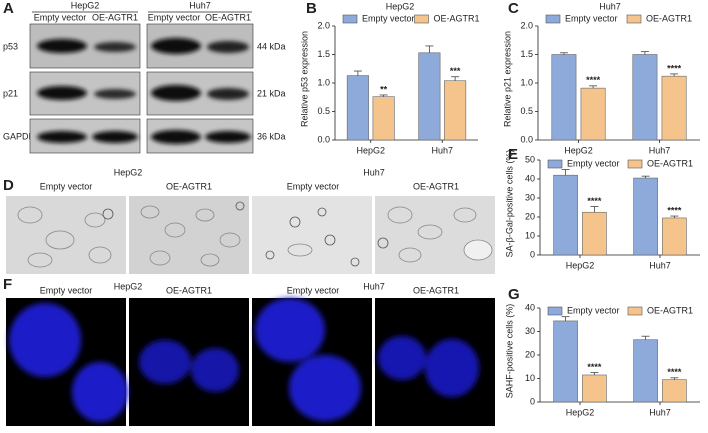  Describe the element at coordinates (509, 351) in the screenshot. I see `y-axis-label: SAHF-positive cells (%)` at that location.